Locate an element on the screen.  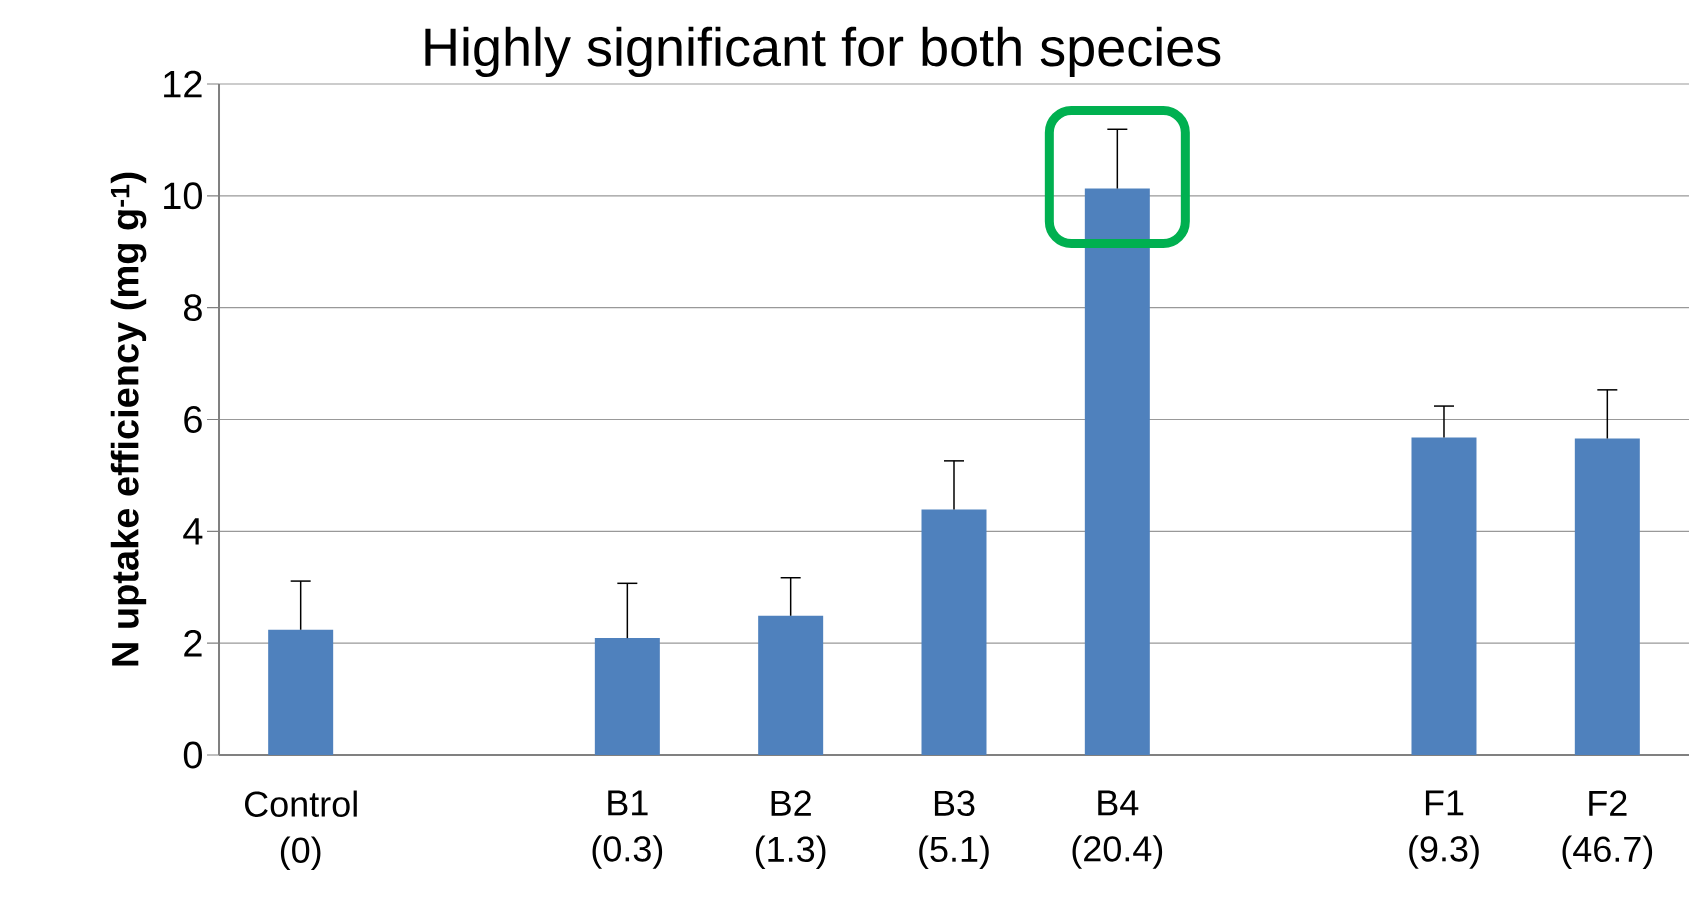
y-tick-label: 2 is located at coordinates (193, 643).